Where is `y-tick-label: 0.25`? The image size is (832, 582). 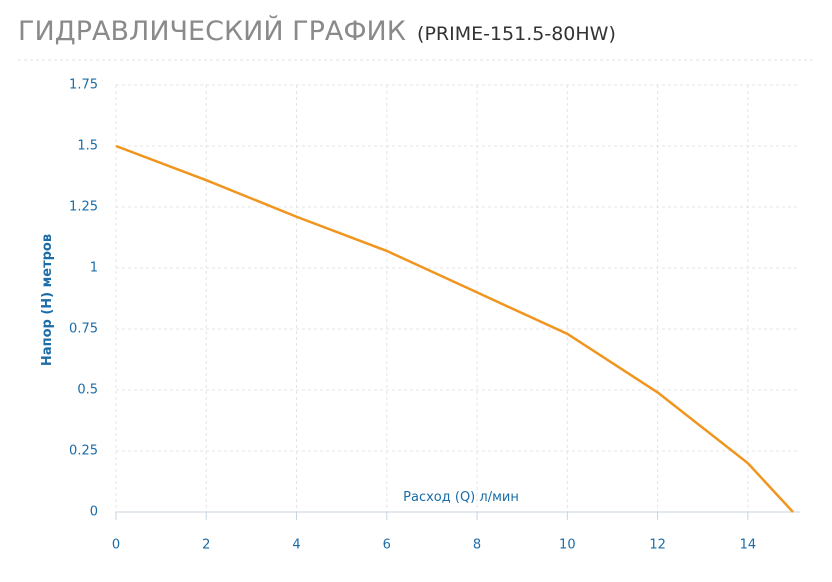 y-tick-label: 0.25 is located at coordinates (83, 451).